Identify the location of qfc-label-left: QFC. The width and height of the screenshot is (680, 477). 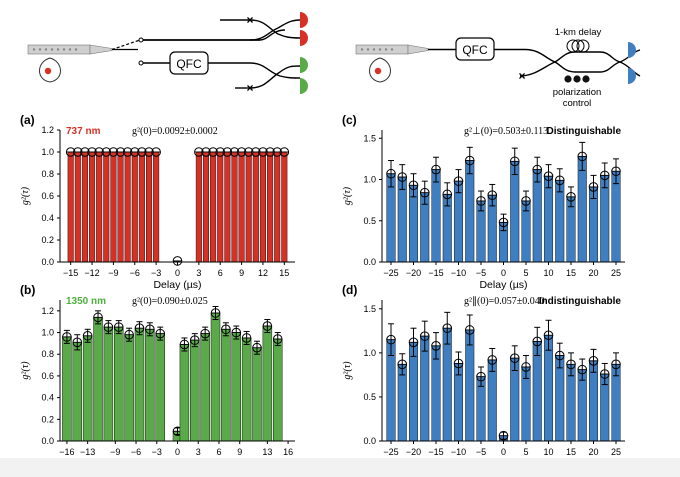
(189, 64).